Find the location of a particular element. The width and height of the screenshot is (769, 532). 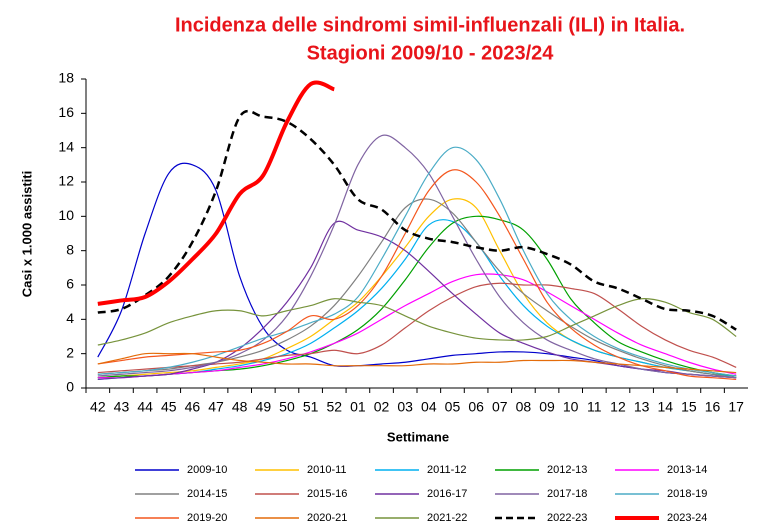

x-tick-label: 44 is located at coordinates (145, 407).